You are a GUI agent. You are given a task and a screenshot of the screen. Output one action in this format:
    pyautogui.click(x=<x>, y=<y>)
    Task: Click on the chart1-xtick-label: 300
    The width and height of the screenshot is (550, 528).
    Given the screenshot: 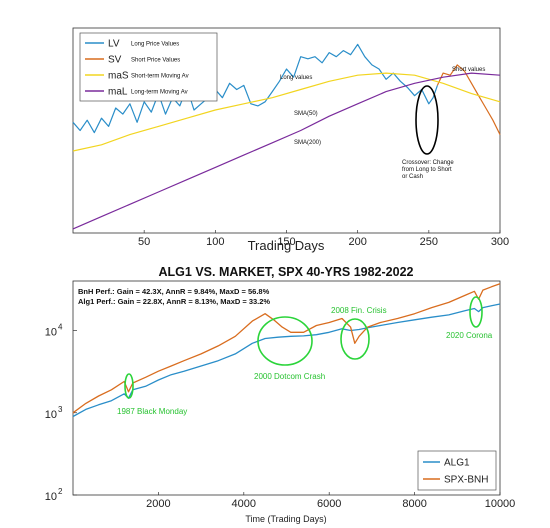 What is the action you would take?
    pyautogui.click(x=500, y=242)
    